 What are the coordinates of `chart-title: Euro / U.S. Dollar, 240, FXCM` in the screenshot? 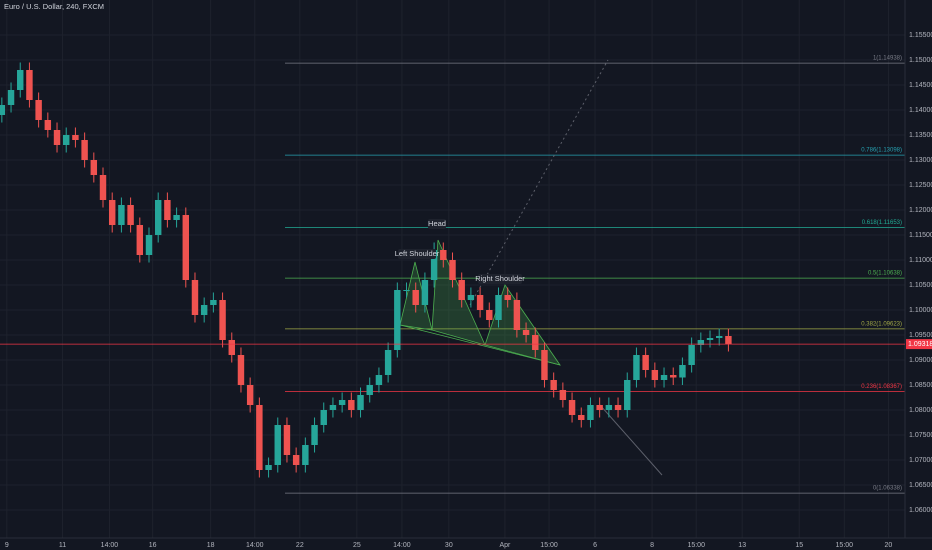 It's located at (54, 6).